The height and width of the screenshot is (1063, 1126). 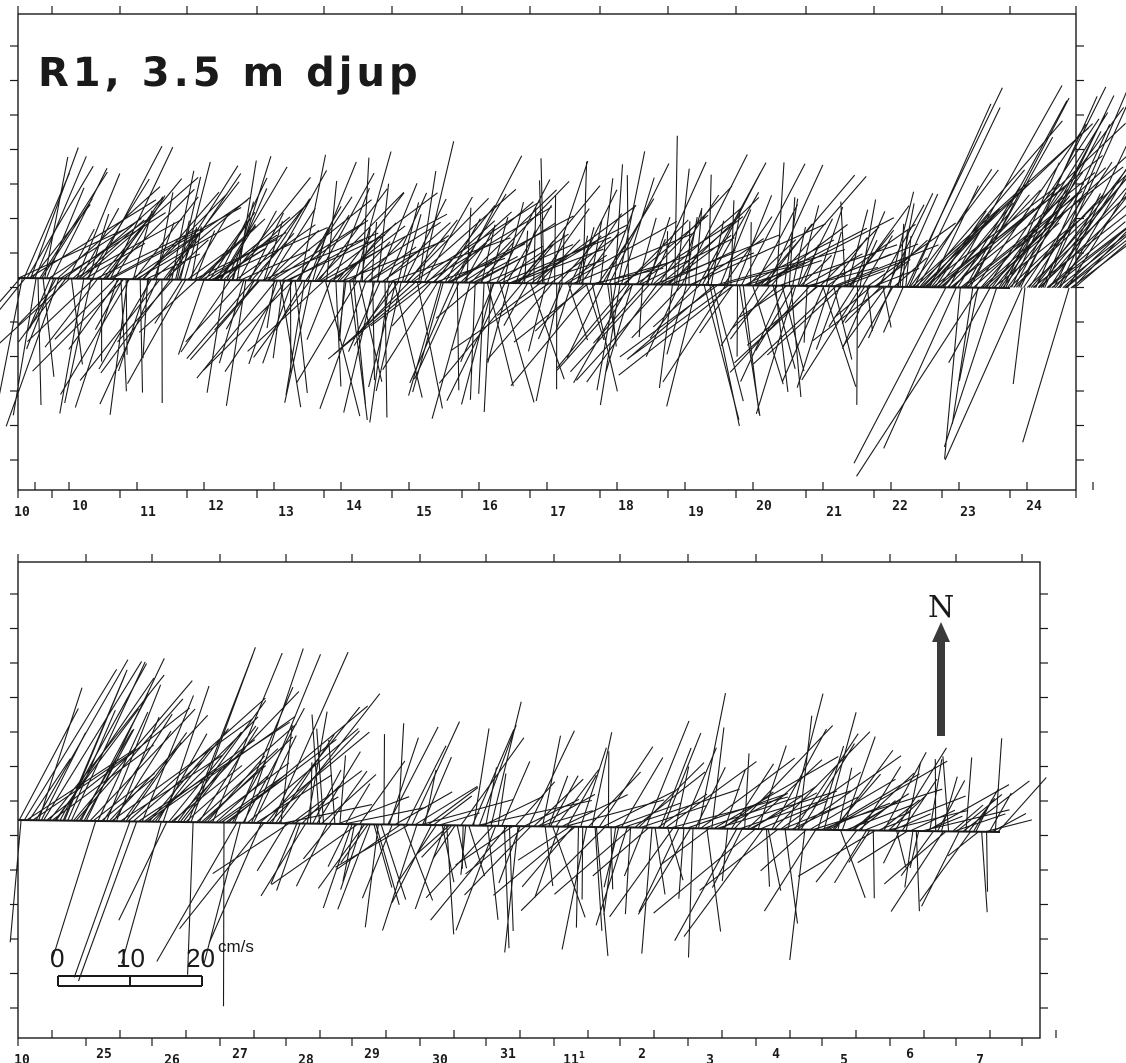 I want to click on x-tick-label: 3, so click(x=710, y=1058).